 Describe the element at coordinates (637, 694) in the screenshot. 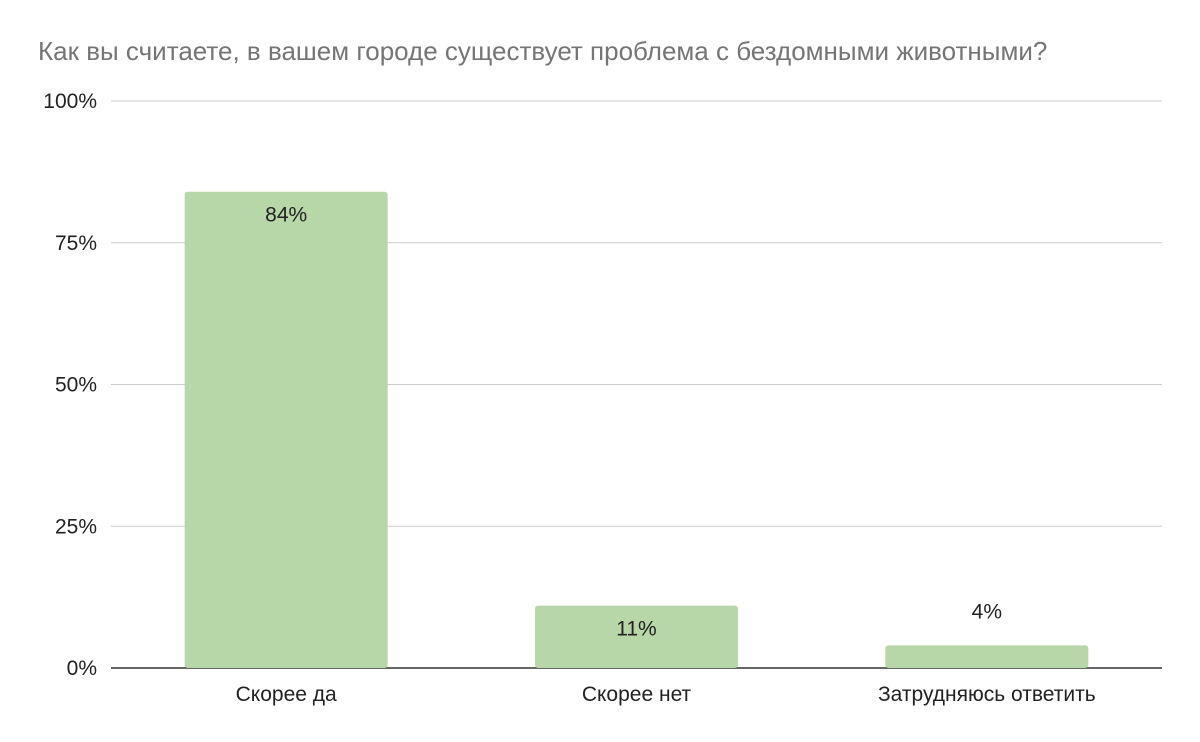

I see `category-label: Скорее нет` at that location.